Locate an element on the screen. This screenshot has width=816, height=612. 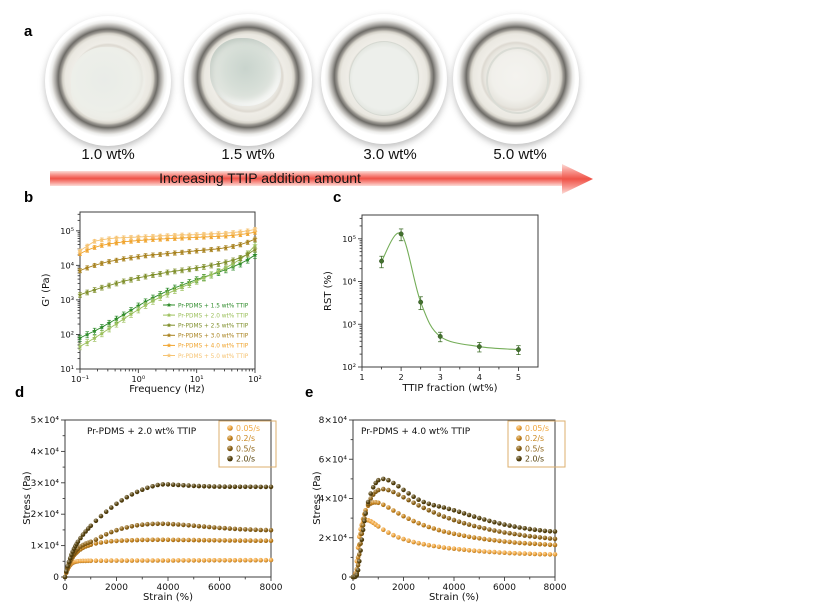
svg-text: 1×10⁴ is located at coordinates (45, 547).